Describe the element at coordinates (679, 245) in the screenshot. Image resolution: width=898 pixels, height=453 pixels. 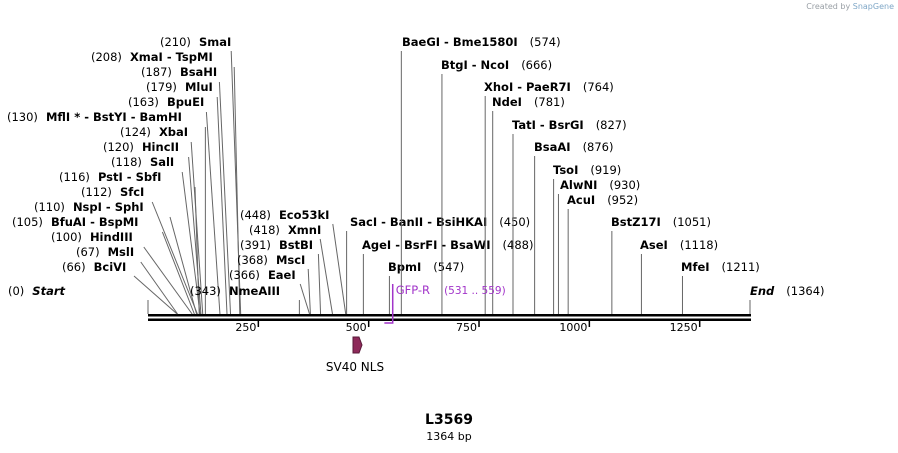
I see `enzyme-label: AseI (1118)` at that location.